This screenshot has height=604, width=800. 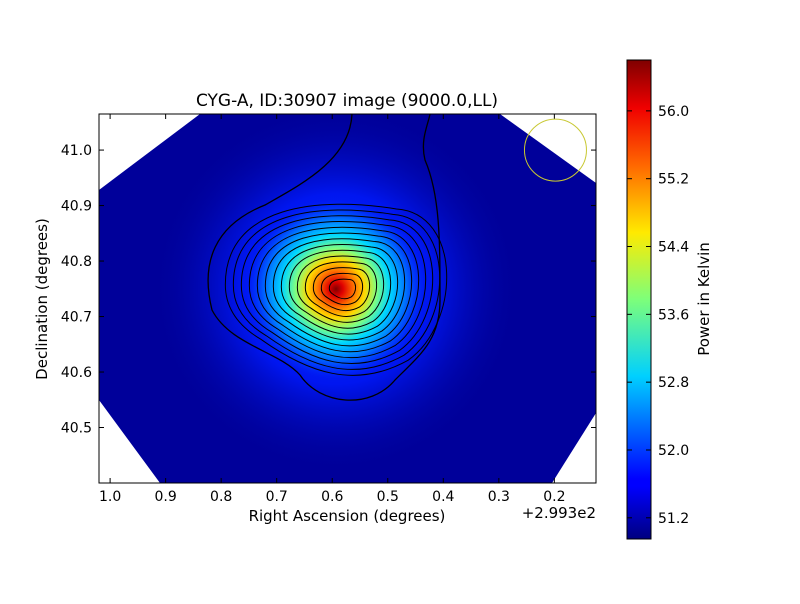 I want to click on colorbar-label: Power in Kelvin, so click(x=704, y=299).